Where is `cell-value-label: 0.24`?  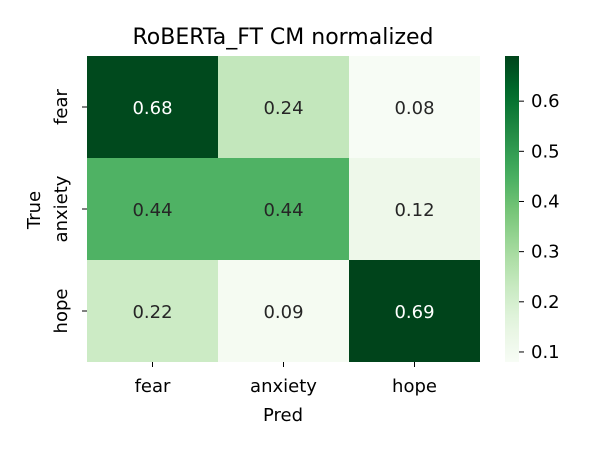 cell-value-label: 0.24 is located at coordinates (283, 108).